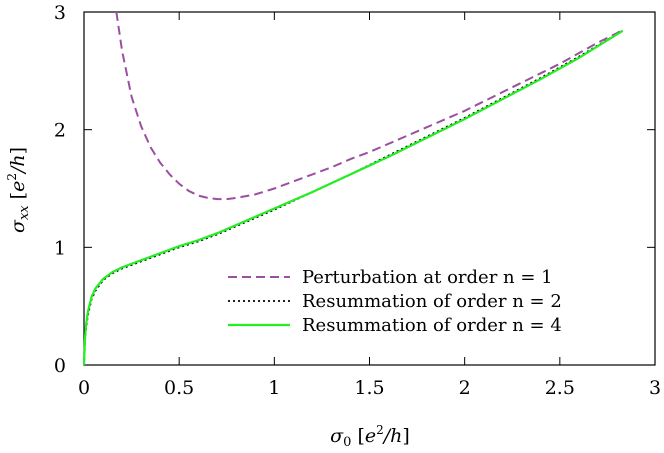  Describe the element at coordinates (560, 388) in the screenshot. I see `x-tick-label: 2.5` at that location.